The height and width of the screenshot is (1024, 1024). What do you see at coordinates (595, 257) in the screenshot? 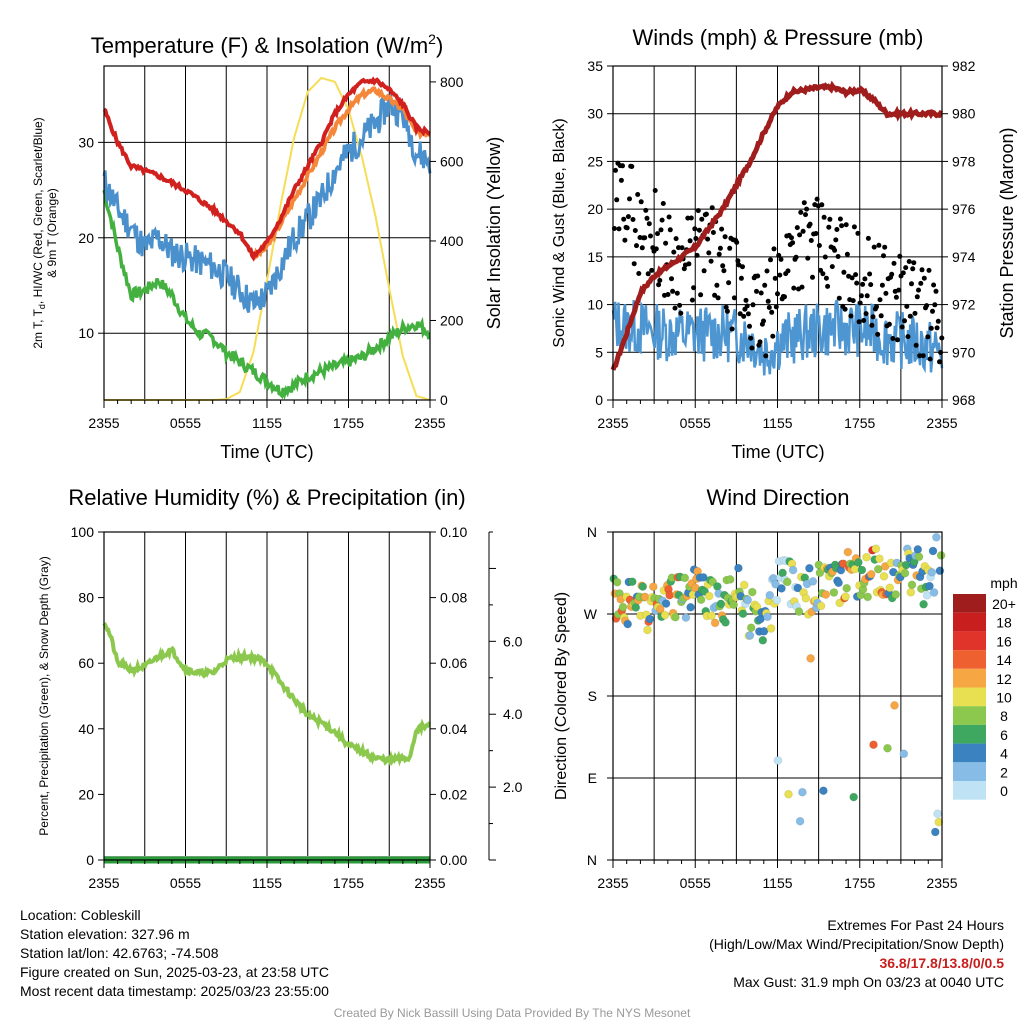
I see `winds-ytick-label: 15` at bounding box center [595, 257].